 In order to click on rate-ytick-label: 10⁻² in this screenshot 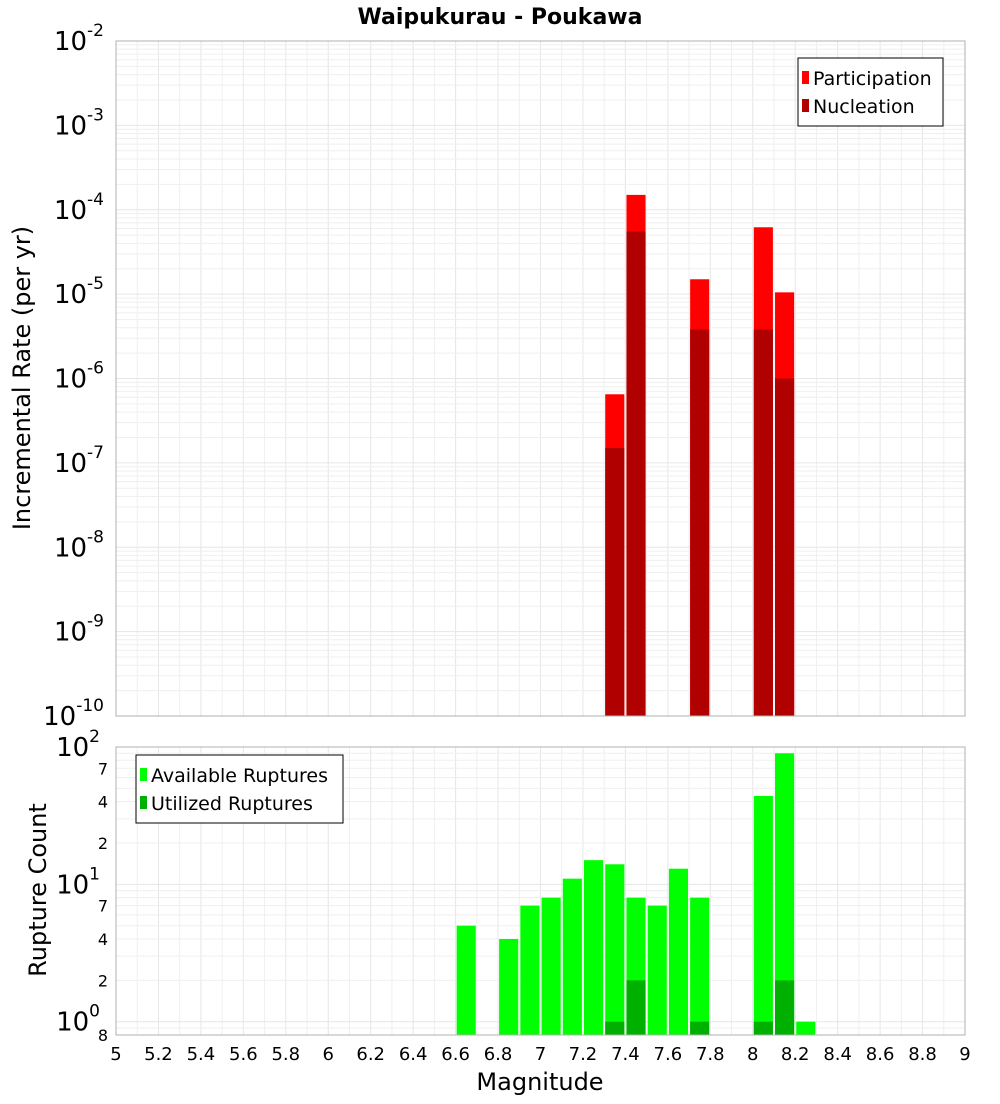, I will do `click(79, 39)`.